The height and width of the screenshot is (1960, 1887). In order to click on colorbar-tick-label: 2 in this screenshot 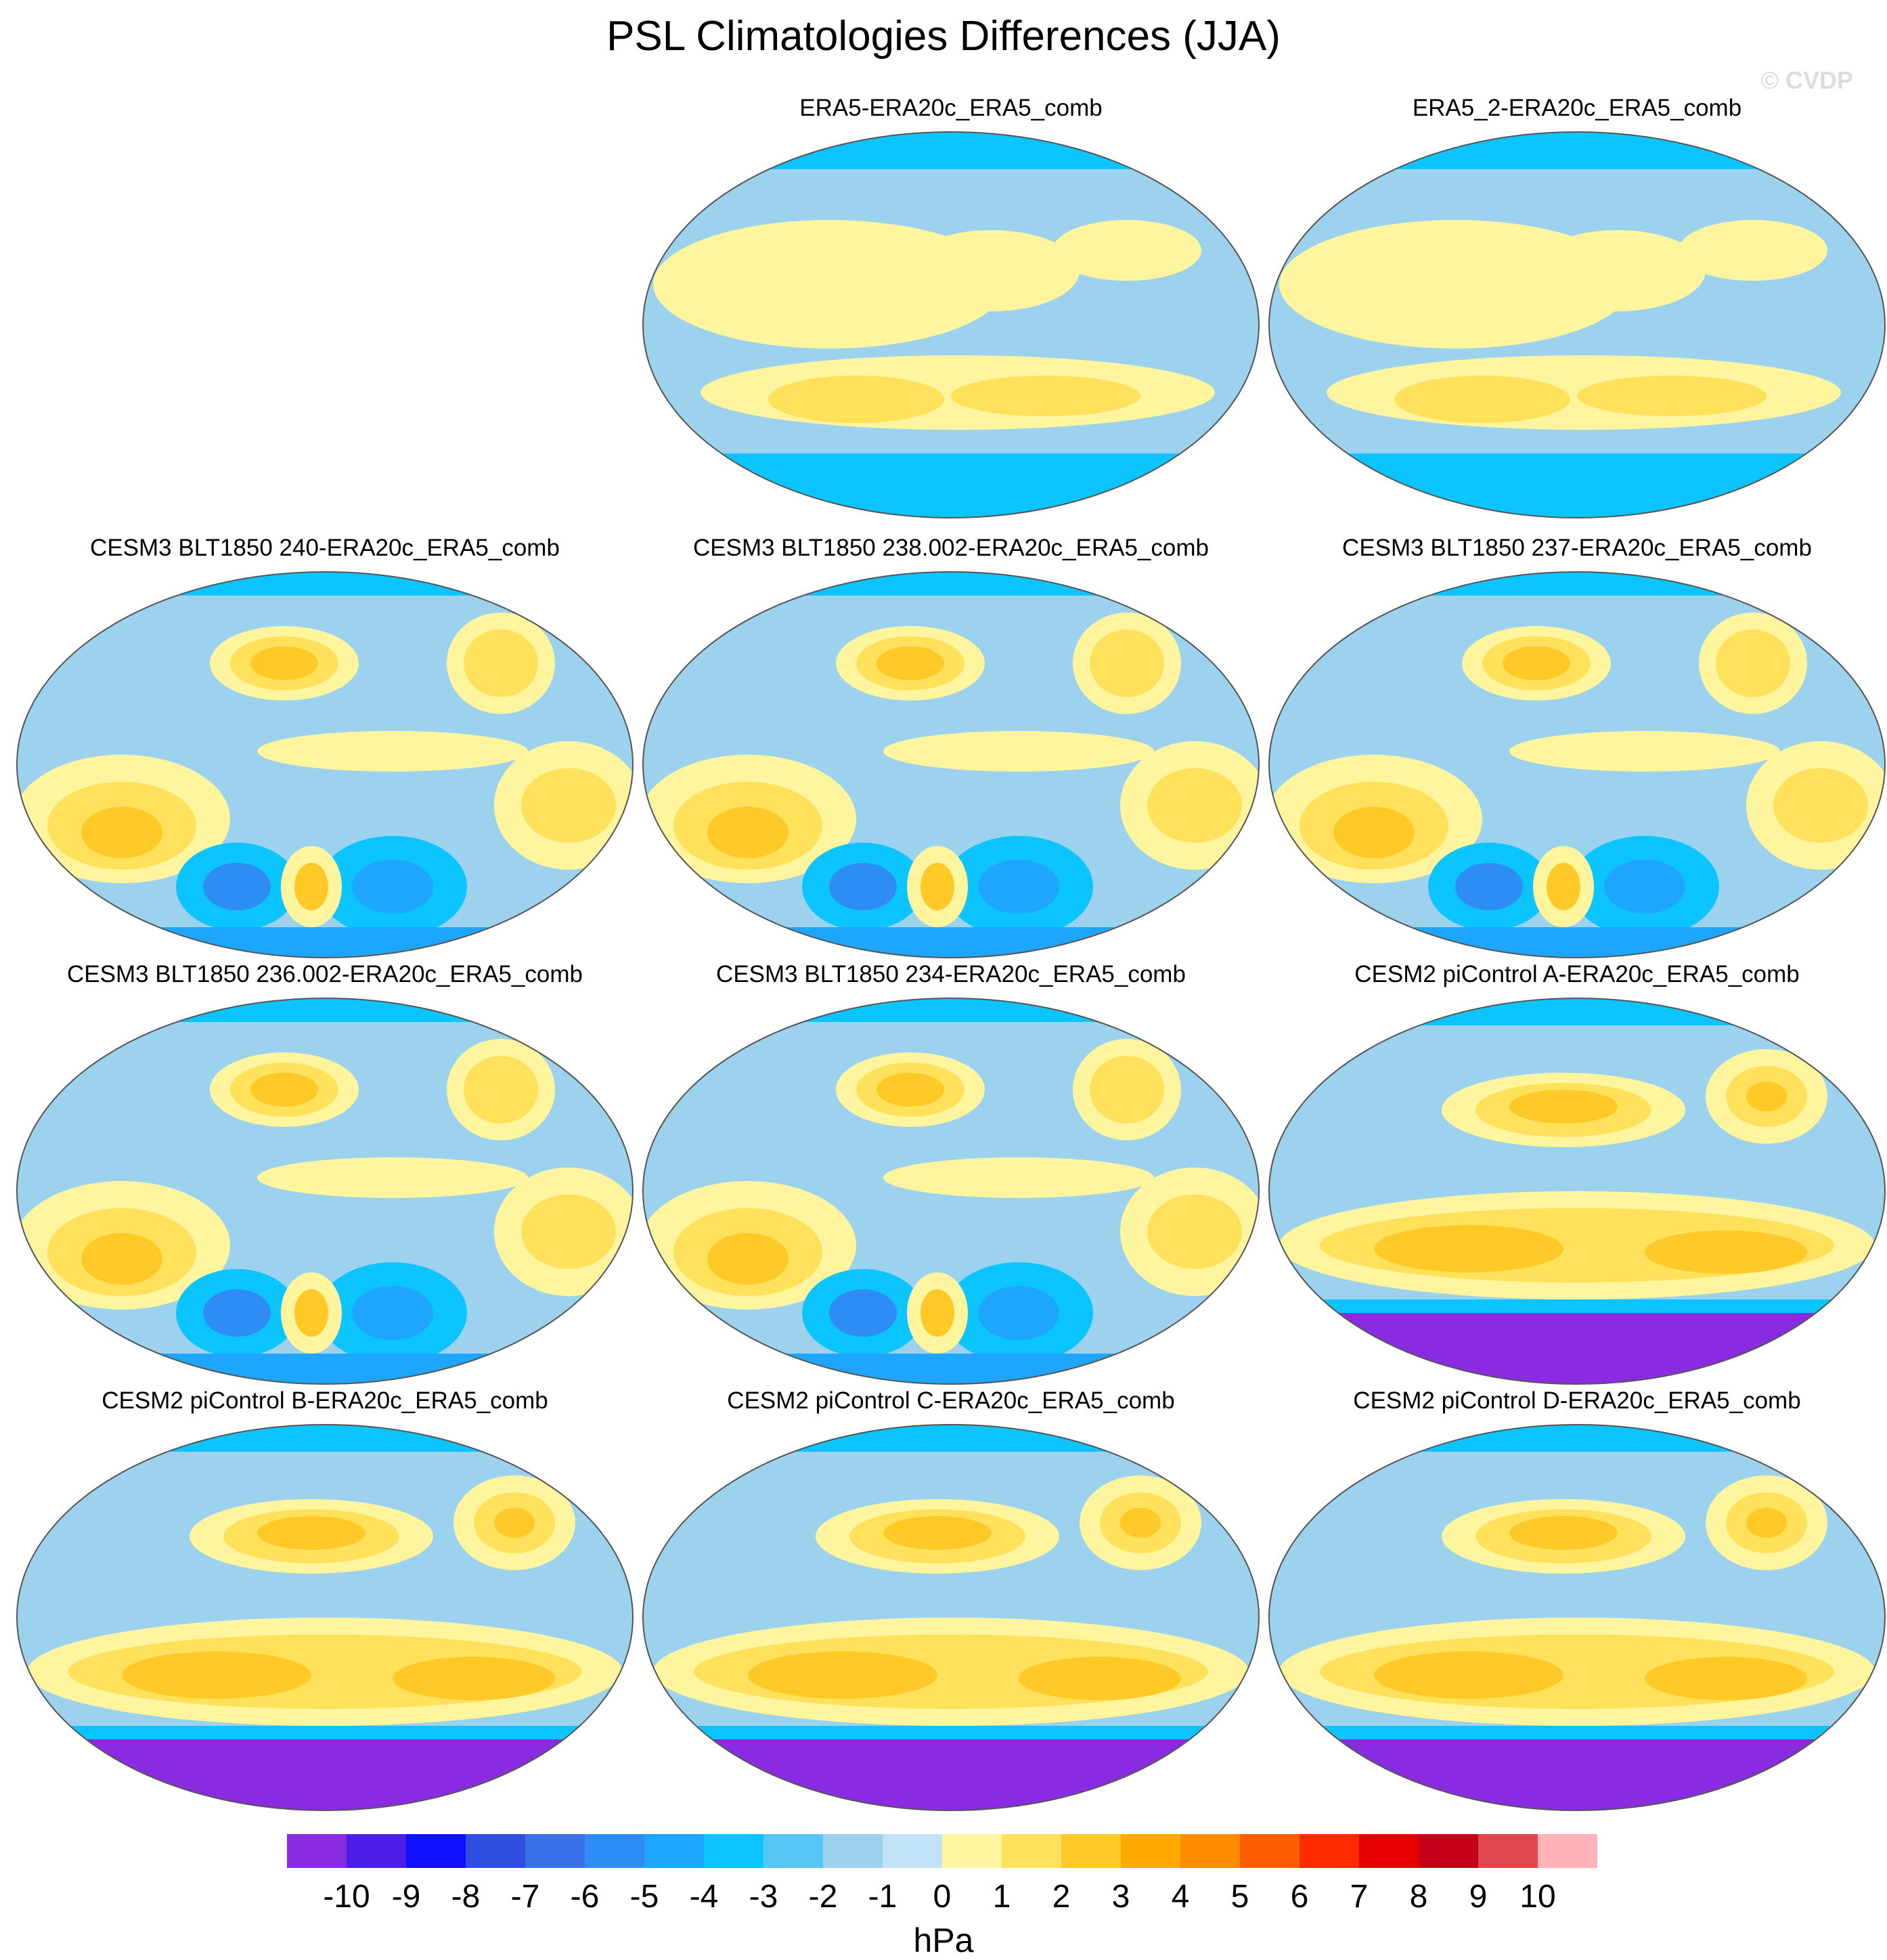, I will do `click(1061, 1897)`.